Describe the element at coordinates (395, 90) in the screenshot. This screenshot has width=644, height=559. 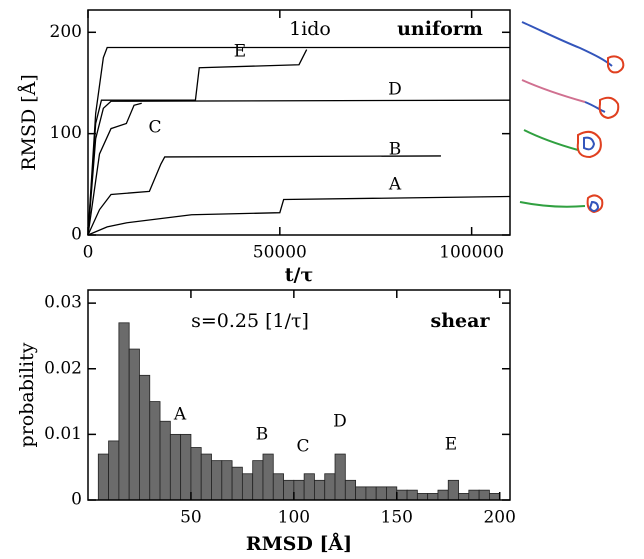
I see `series-label: D` at that location.